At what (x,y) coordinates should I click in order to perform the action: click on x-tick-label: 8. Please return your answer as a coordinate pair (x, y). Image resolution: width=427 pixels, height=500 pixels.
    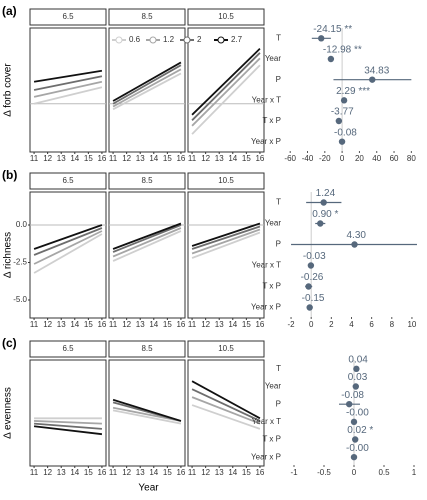
    Looking at the image, I should click on (392, 324).